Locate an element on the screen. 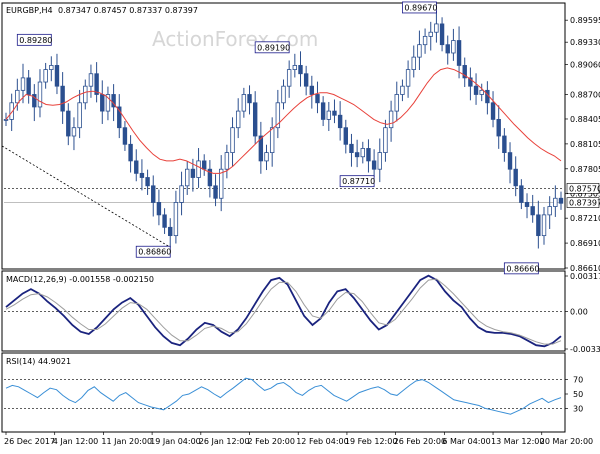 Image resolution: width=600 pixels, height=454 pixels. resistance-tag: 0.87570 is located at coordinates (584, 188).